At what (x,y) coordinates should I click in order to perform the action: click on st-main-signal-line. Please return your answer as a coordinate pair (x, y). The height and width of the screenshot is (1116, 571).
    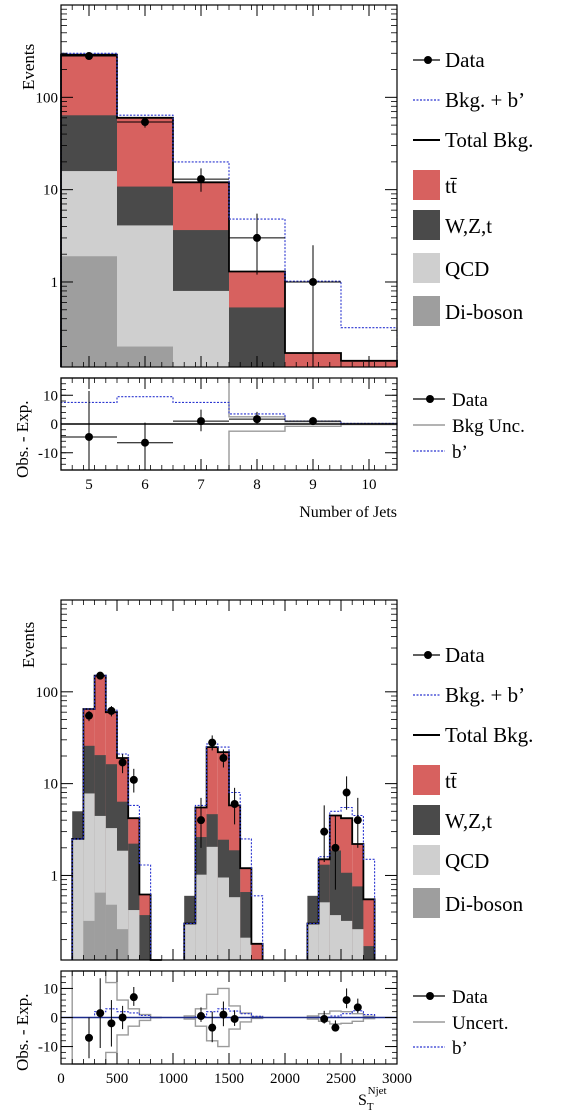
    Looking at the image, I should click on (223, 817).